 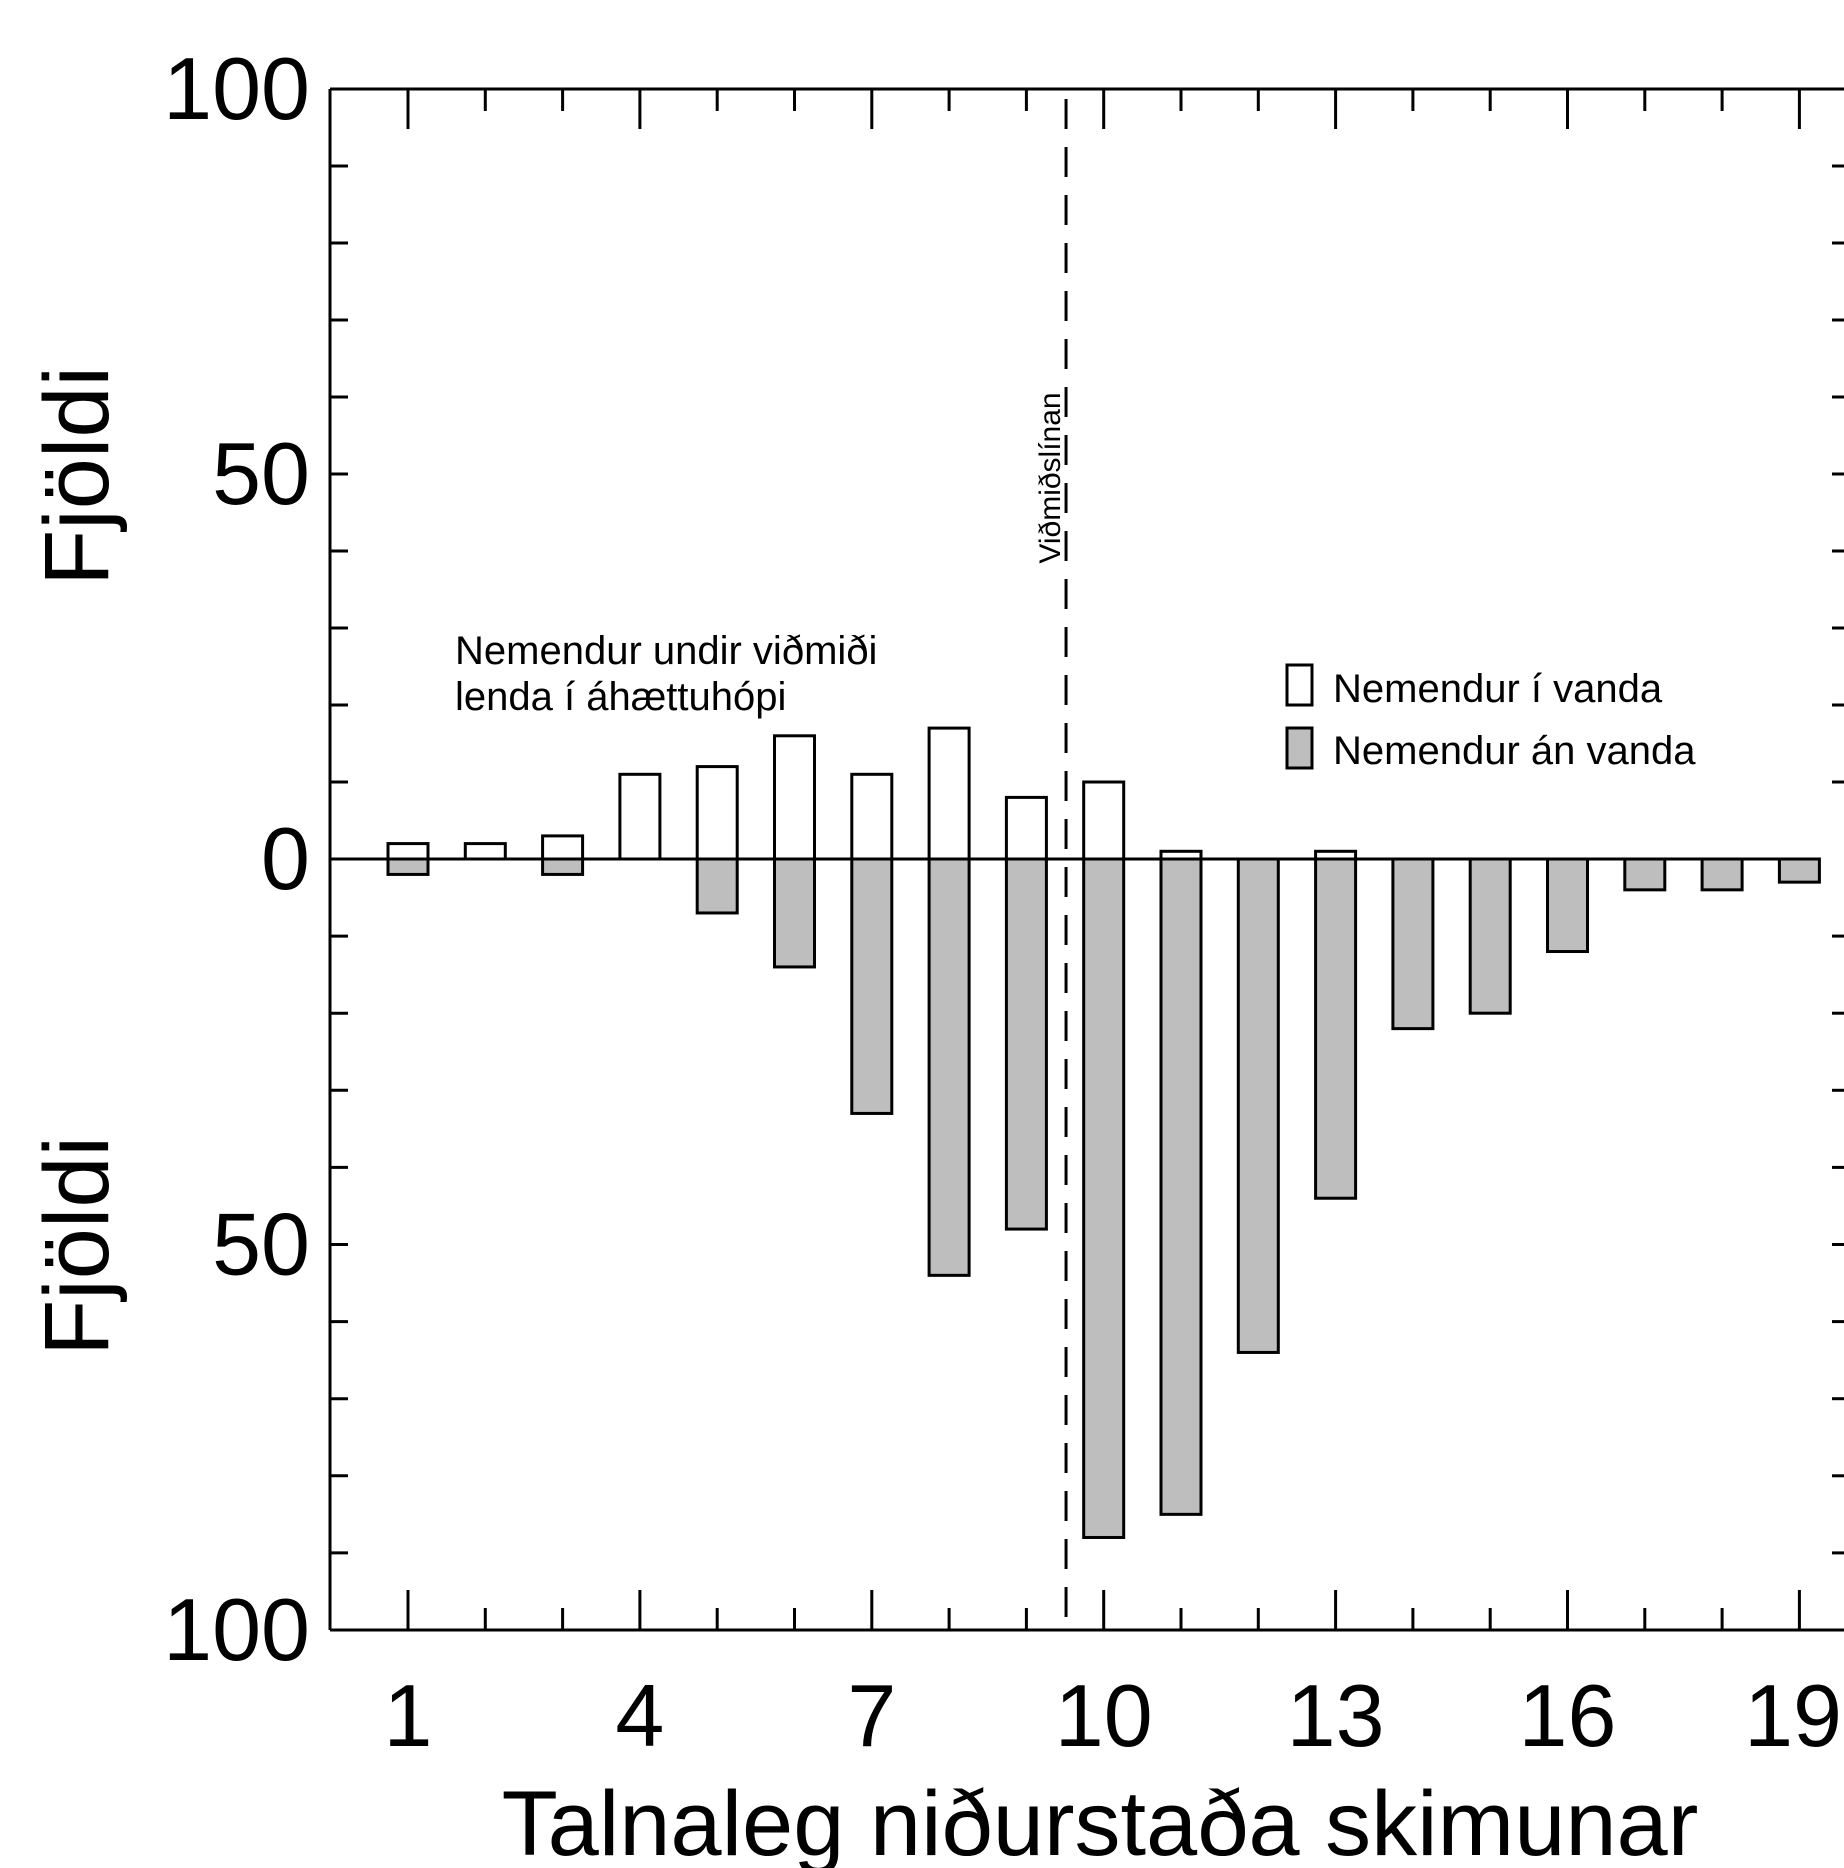 I want to click on x-tick-label: 10, so click(x=1104, y=1715).